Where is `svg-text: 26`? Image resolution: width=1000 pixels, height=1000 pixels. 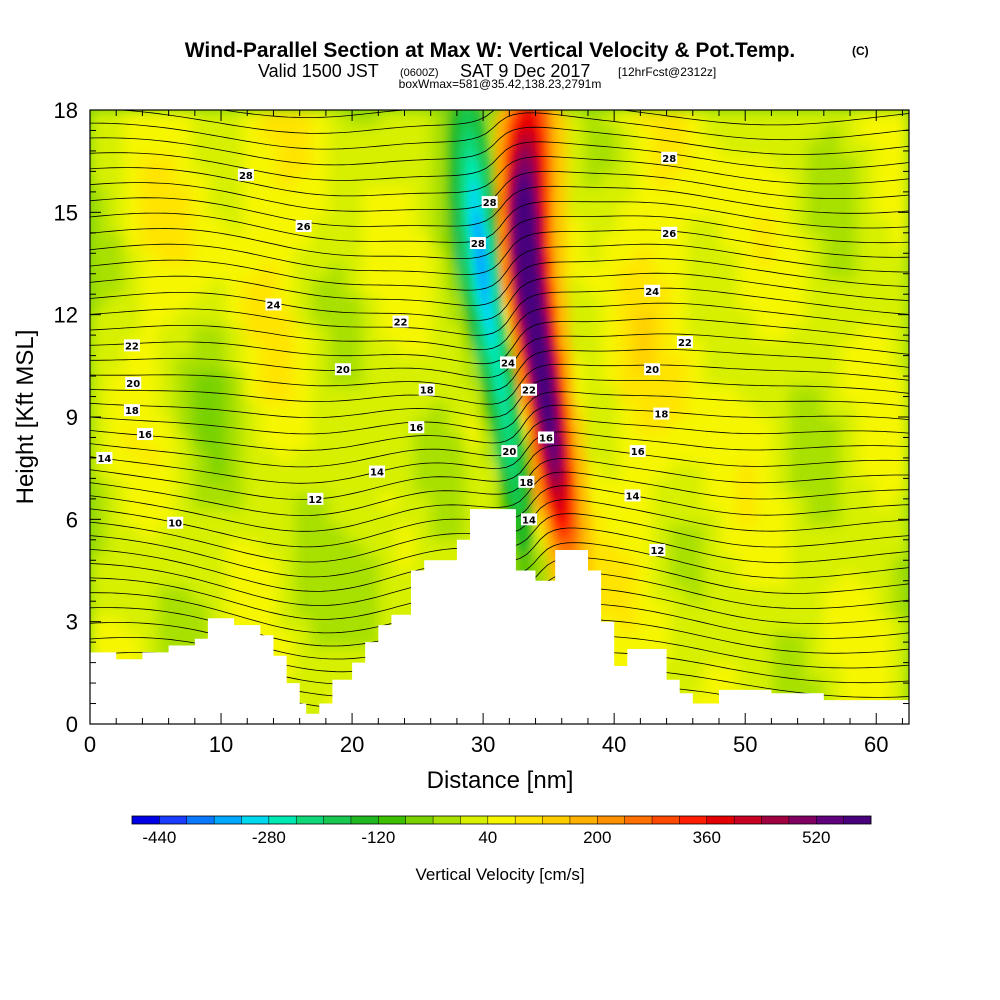
svg-text: 26 is located at coordinates (669, 234).